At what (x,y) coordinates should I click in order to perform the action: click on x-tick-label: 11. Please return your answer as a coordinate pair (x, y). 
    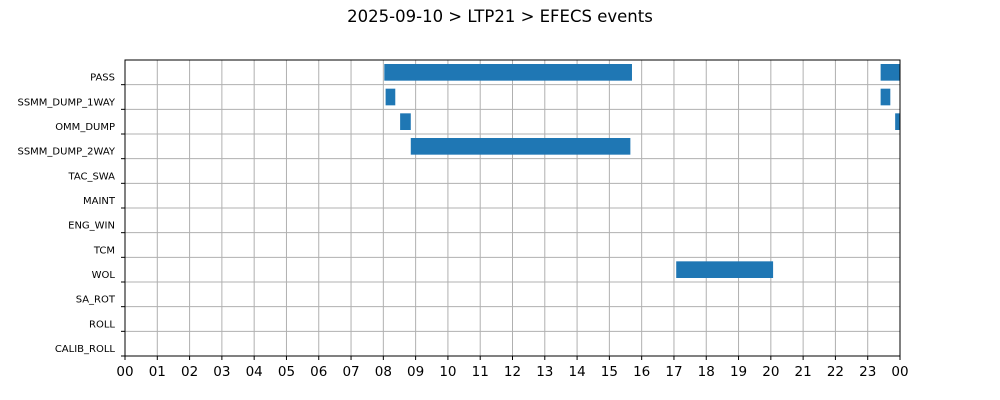
    Looking at the image, I should click on (480, 372).